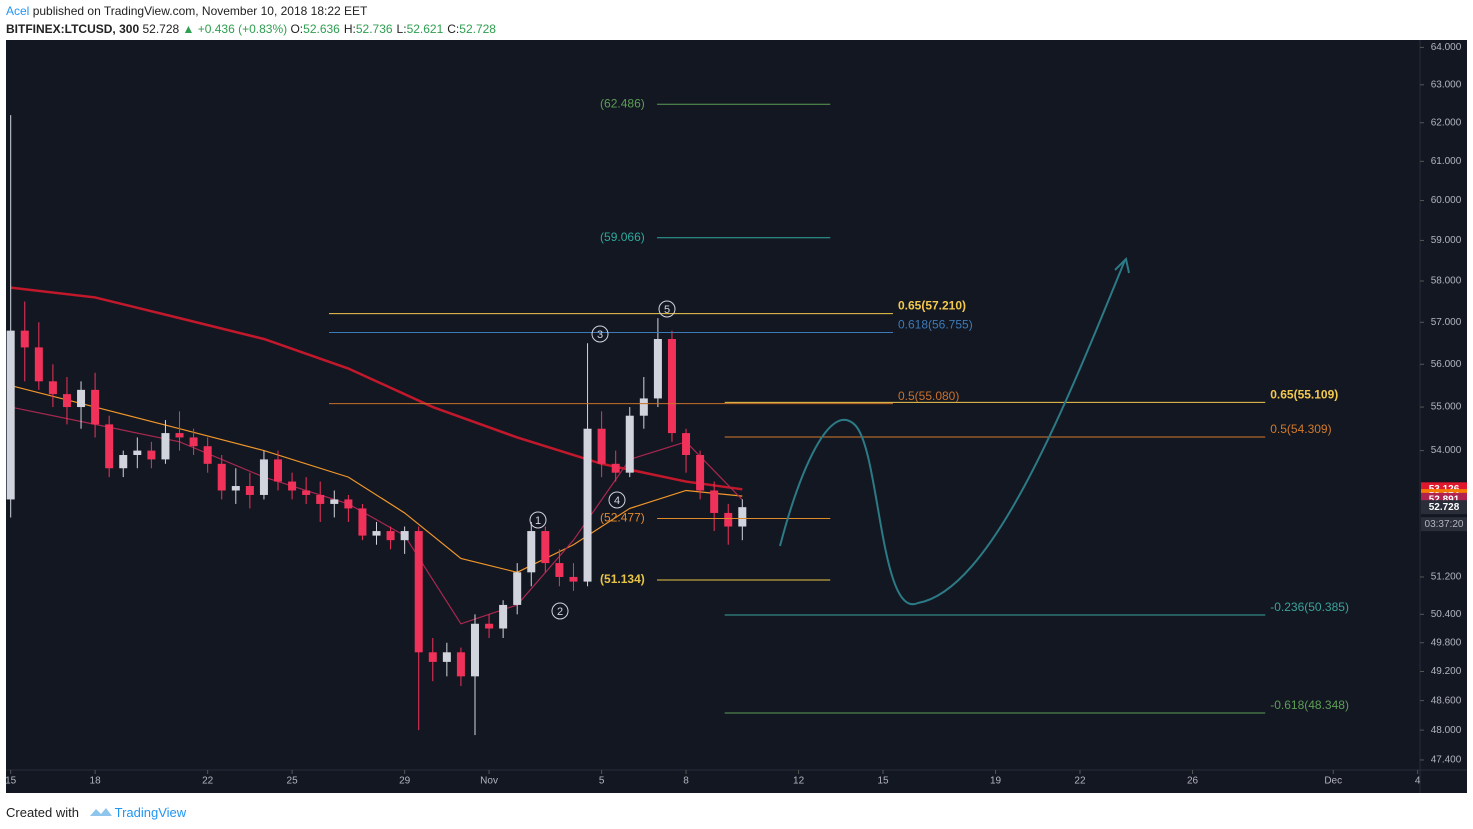  What do you see at coordinates (395, 29) in the screenshot?
I see `ohlc: O:52.636 H:52.736 L:52.621 C:52.728` at bounding box center [395, 29].